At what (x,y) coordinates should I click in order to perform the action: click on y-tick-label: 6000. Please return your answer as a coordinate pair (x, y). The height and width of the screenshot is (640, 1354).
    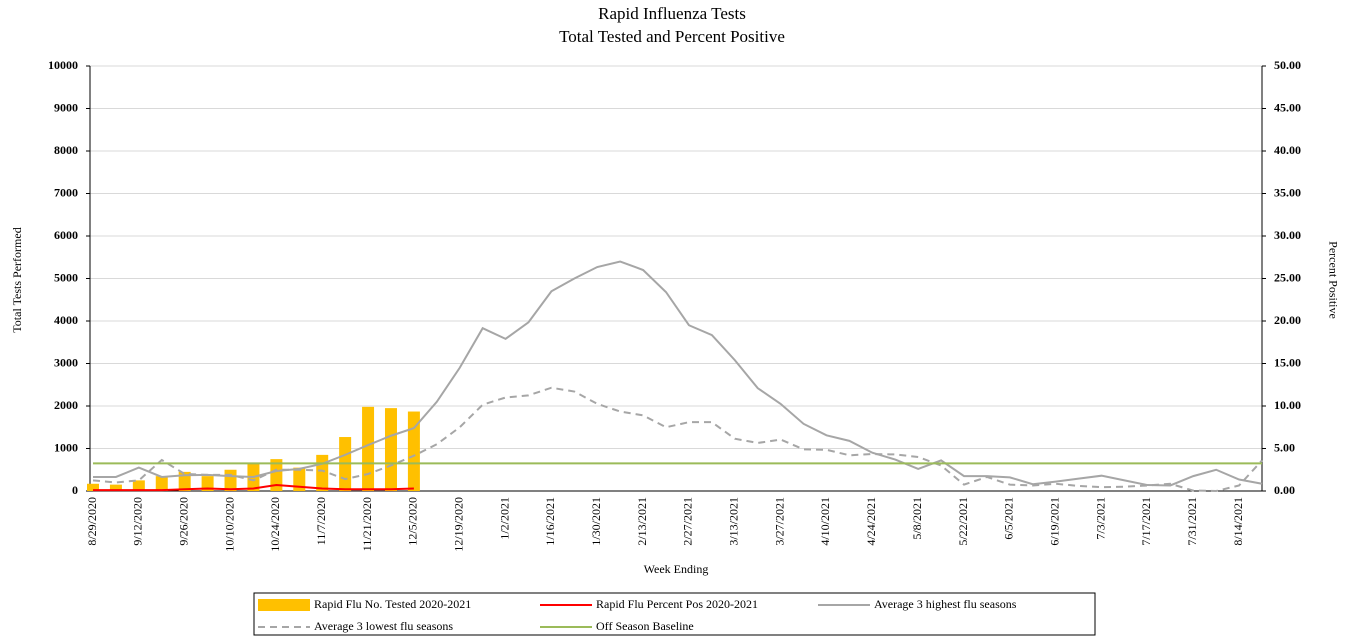
    Looking at the image, I should click on (66, 235).